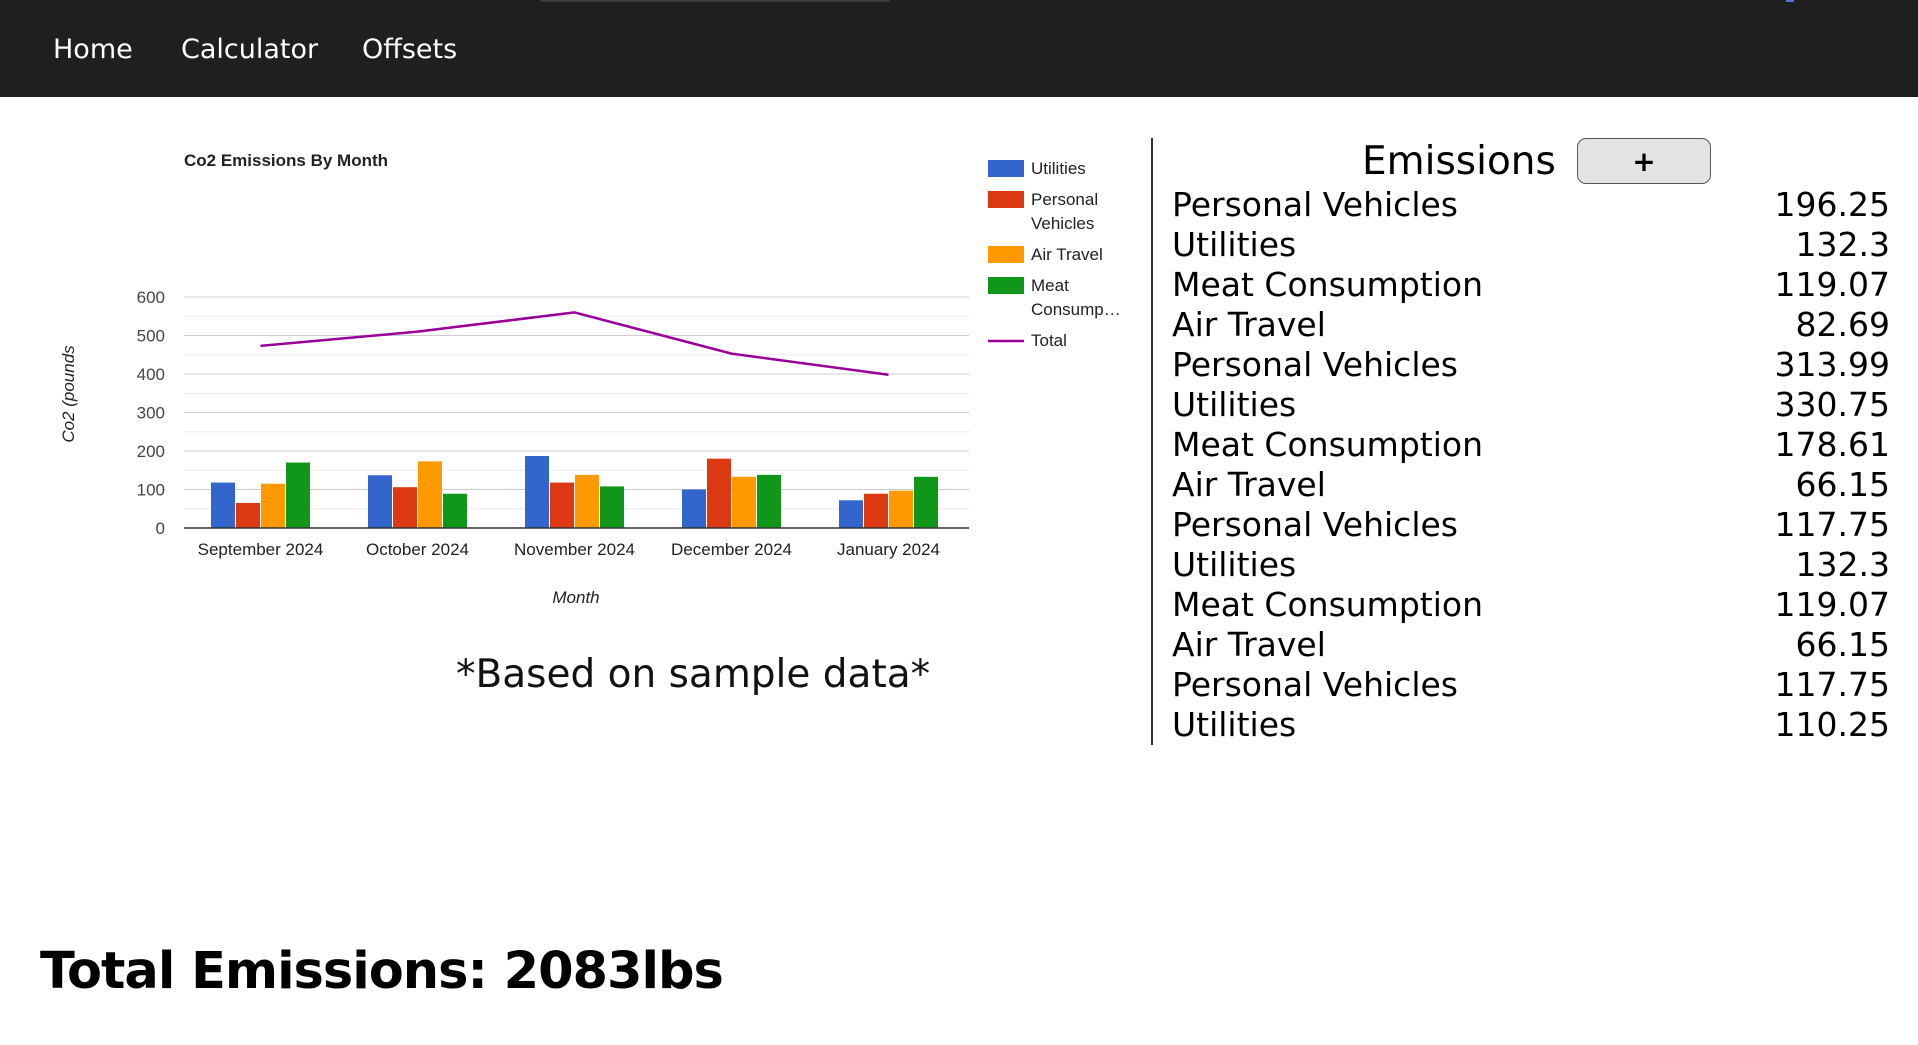  What do you see at coordinates (250, 49) in the screenshot?
I see `nav-calculator-link: Calculator` at bounding box center [250, 49].